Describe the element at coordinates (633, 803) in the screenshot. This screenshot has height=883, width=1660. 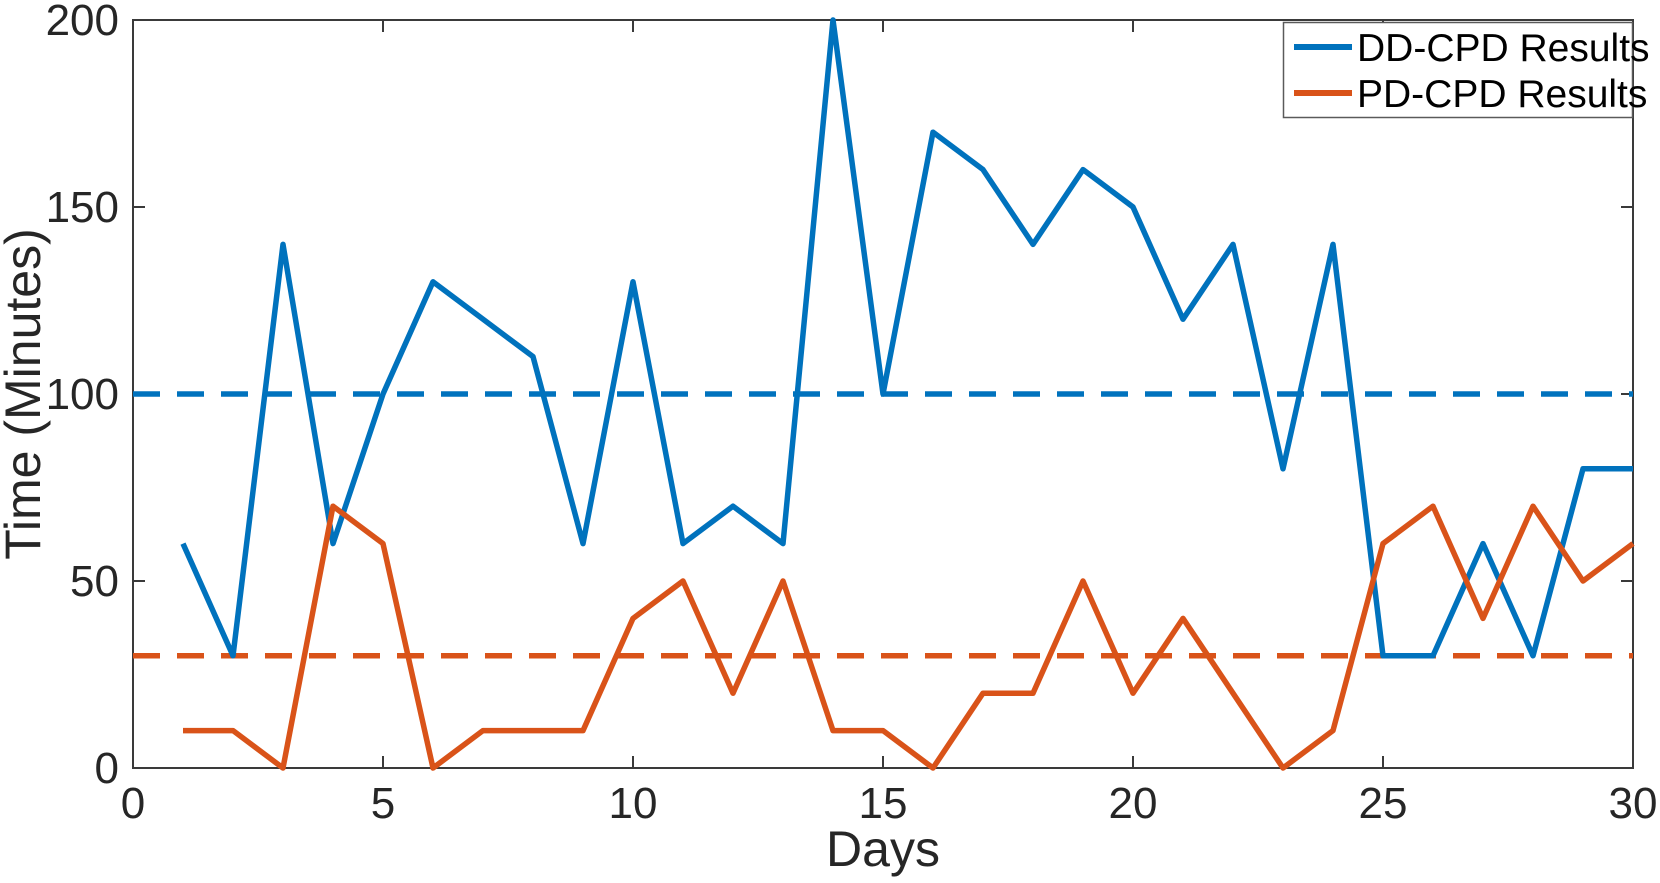
I see `x-tick-label: 10` at that location.